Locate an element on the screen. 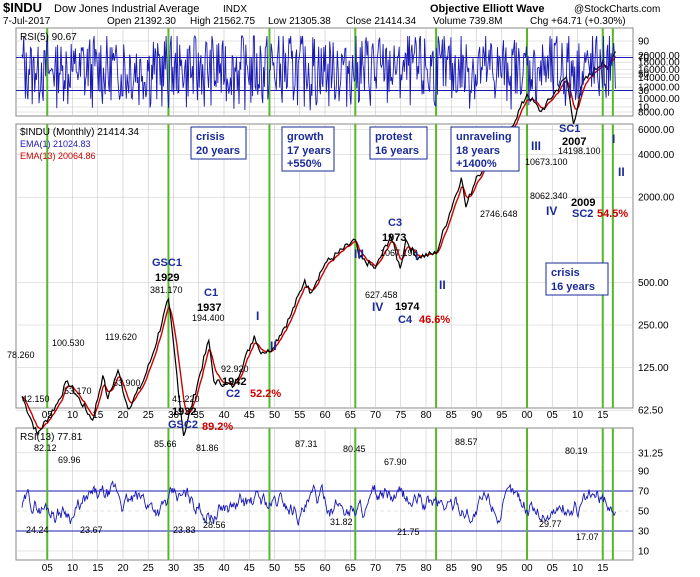 The height and width of the screenshot is (577, 700). box1-l1: crisis is located at coordinates (210, 137).